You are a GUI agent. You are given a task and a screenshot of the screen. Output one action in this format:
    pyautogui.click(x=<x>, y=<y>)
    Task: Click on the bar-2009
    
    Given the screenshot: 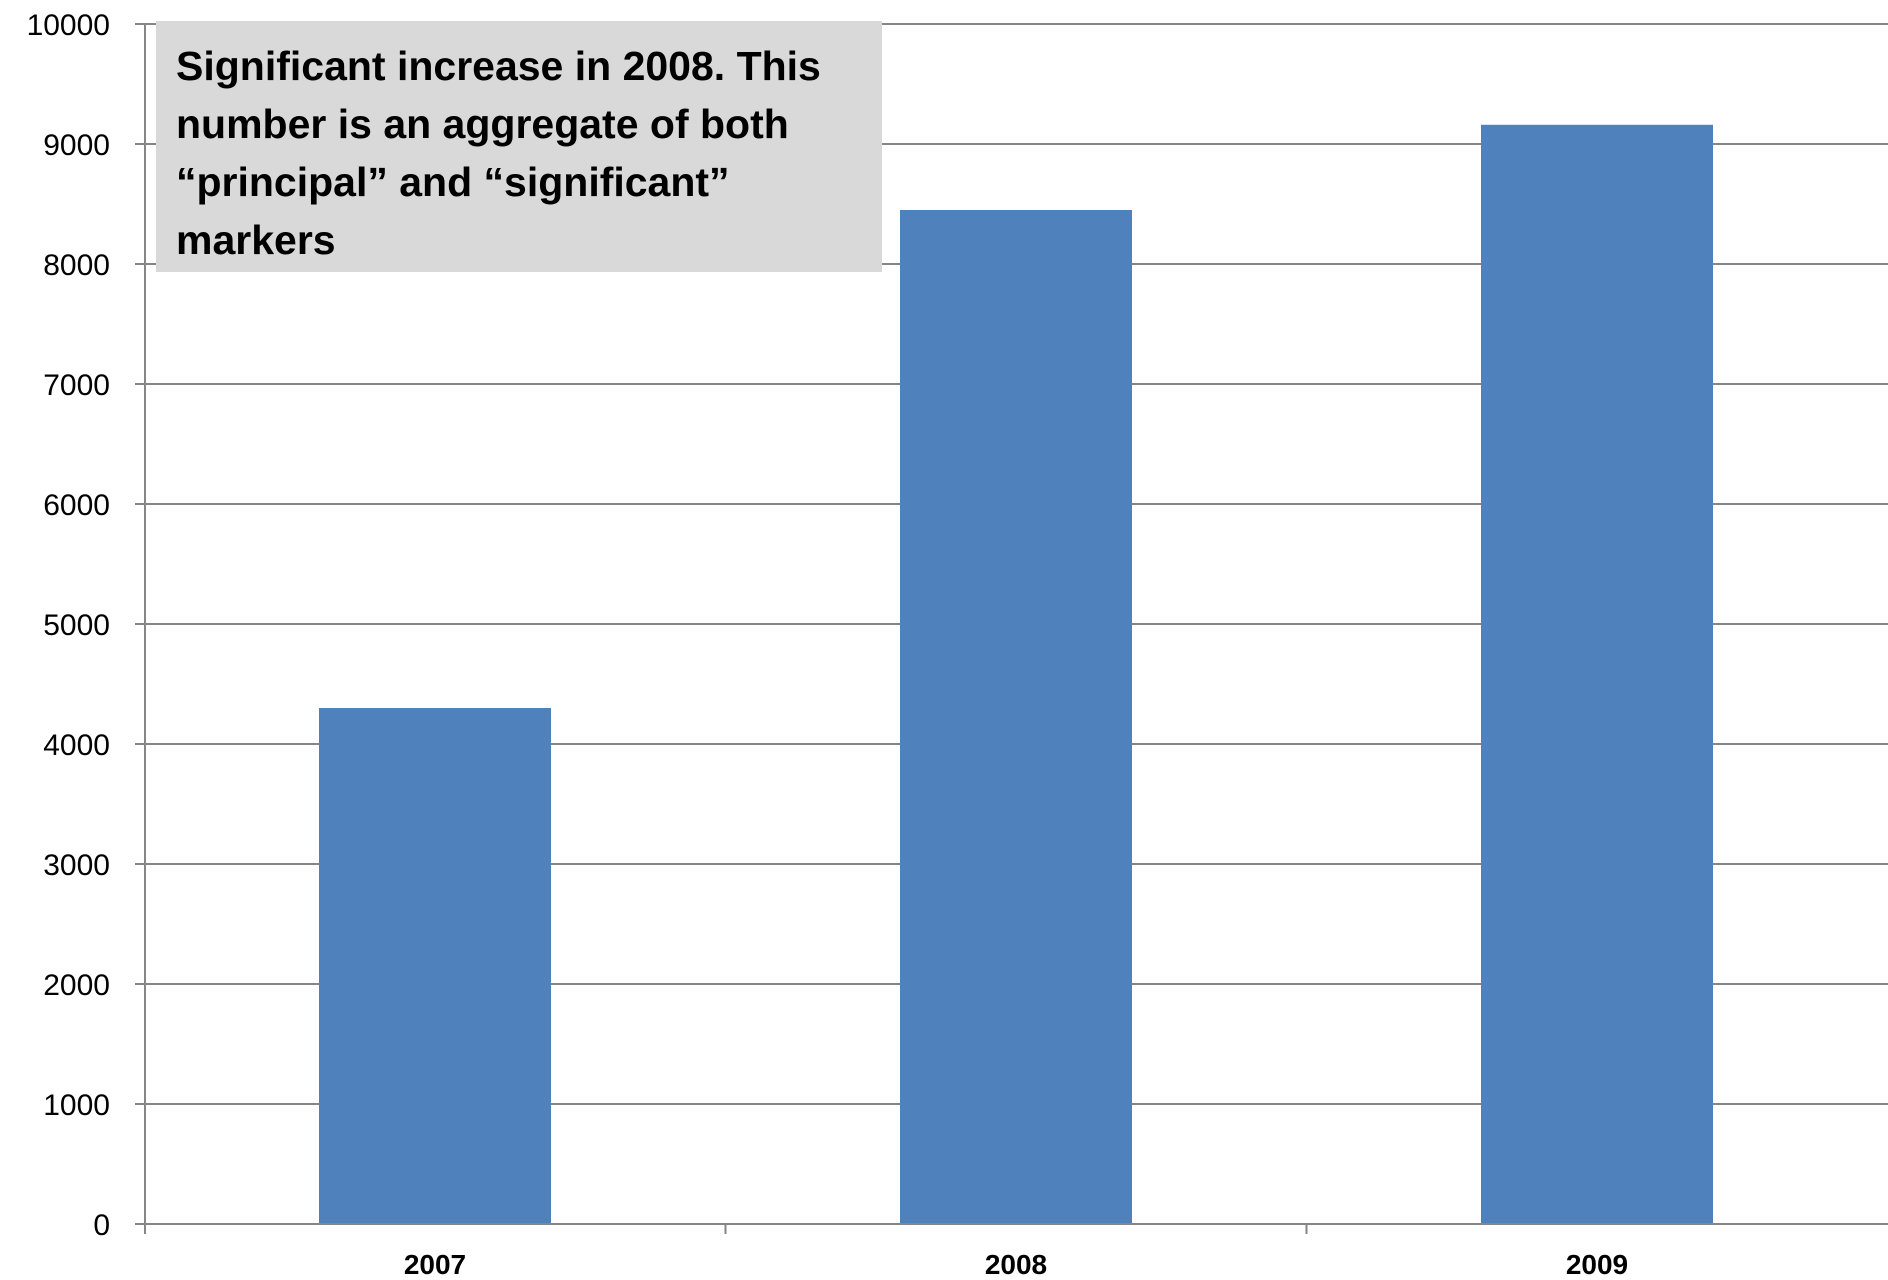 What is the action you would take?
    pyautogui.click(x=1597, y=674)
    